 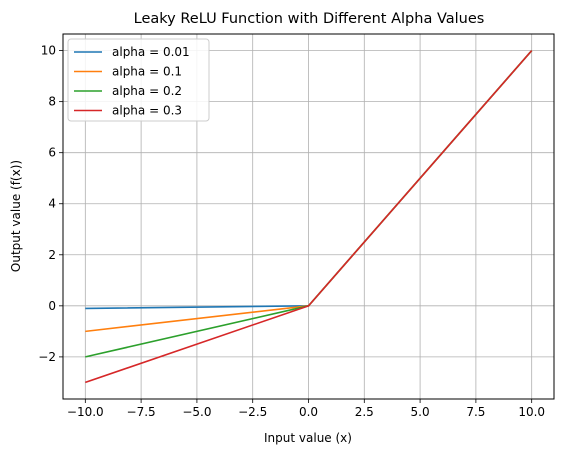 What do you see at coordinates (141, 412) in the screenshot?
I see `x-tick-label: −7.5` at bounding box center [141, 412].